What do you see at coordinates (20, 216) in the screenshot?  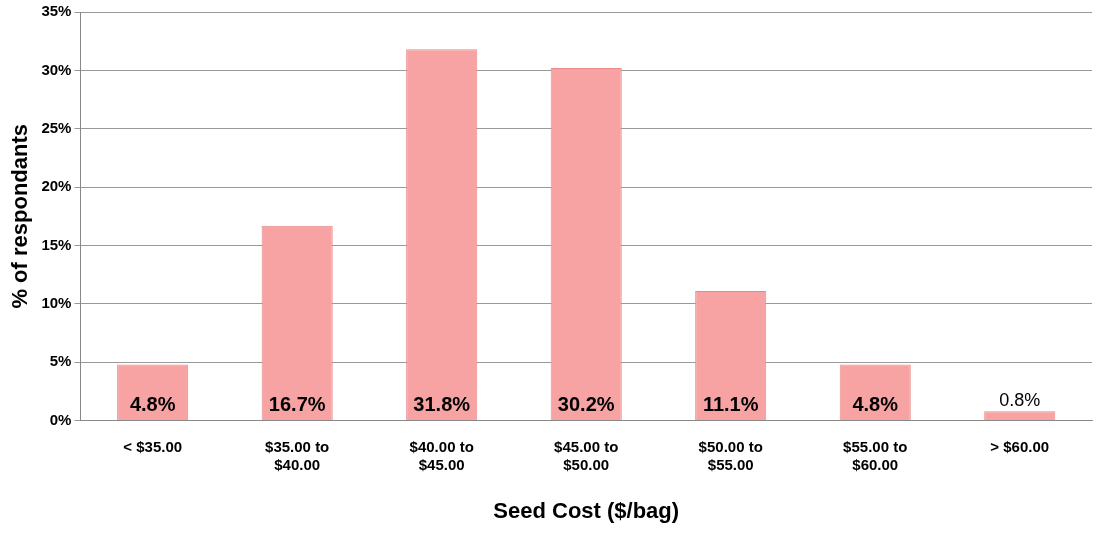 I see `y-axis-title: % of respondants` at bounding box center [20, 216].